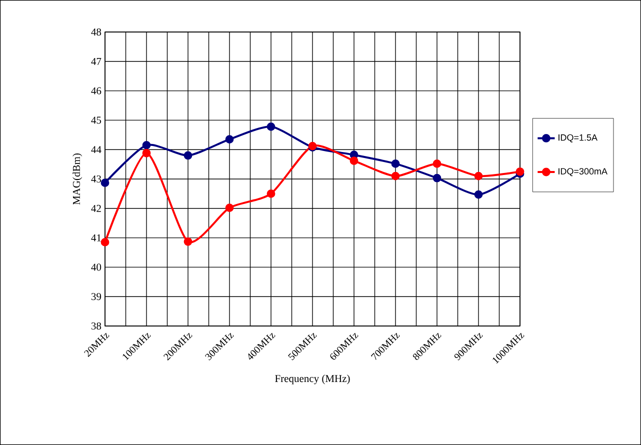 This screenshot has height=445, width=641. I want to click on y-tick-label: 41, so click(96, 238).